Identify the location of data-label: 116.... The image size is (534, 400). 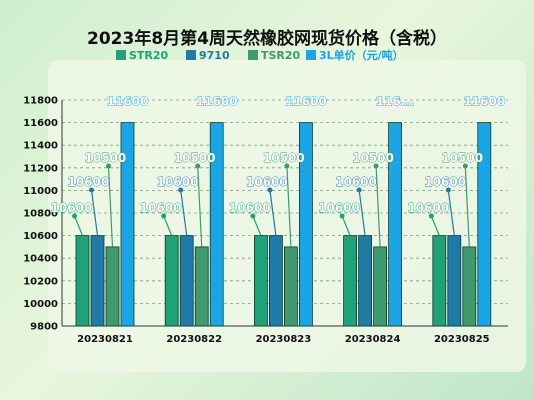
(395, 102).